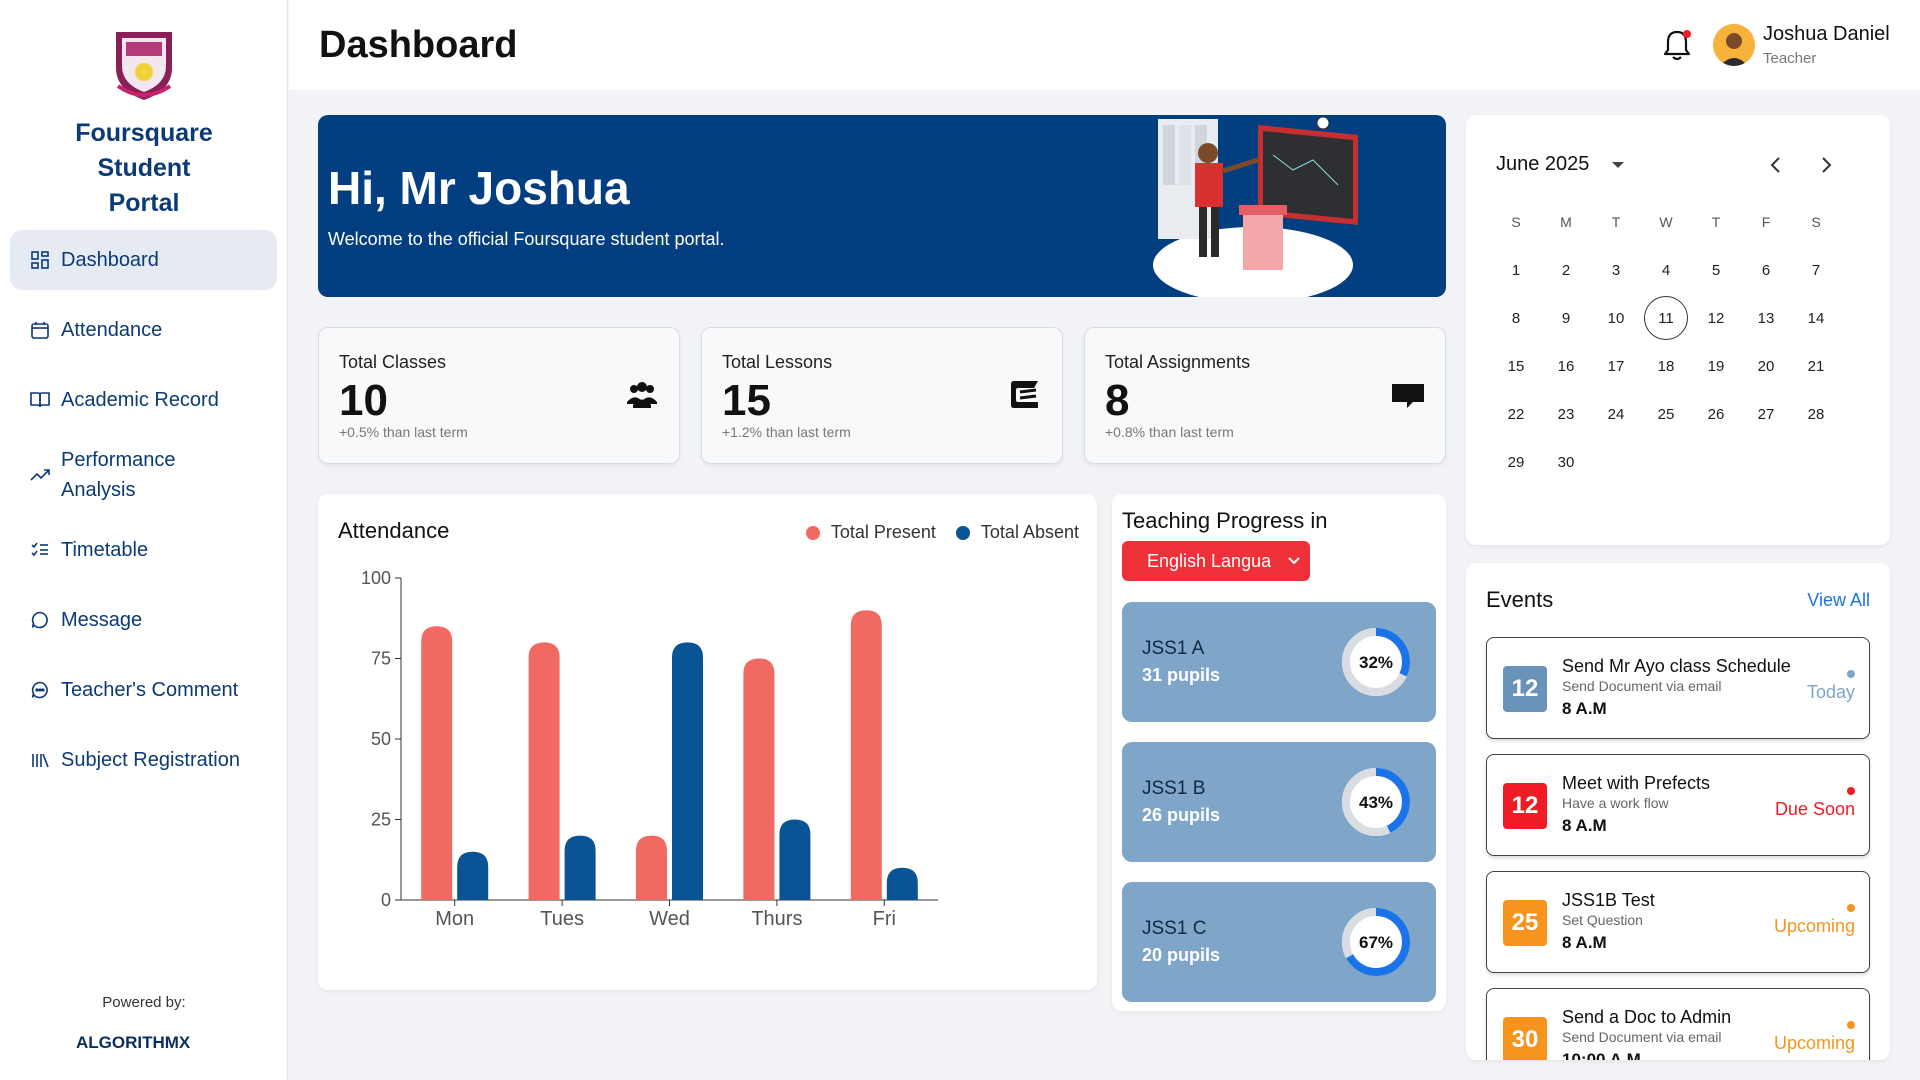 Image resolution: width=1920 pixels, height=1080 pixels. I want to click on sidebar-item-label: Message, so click(102, 620).